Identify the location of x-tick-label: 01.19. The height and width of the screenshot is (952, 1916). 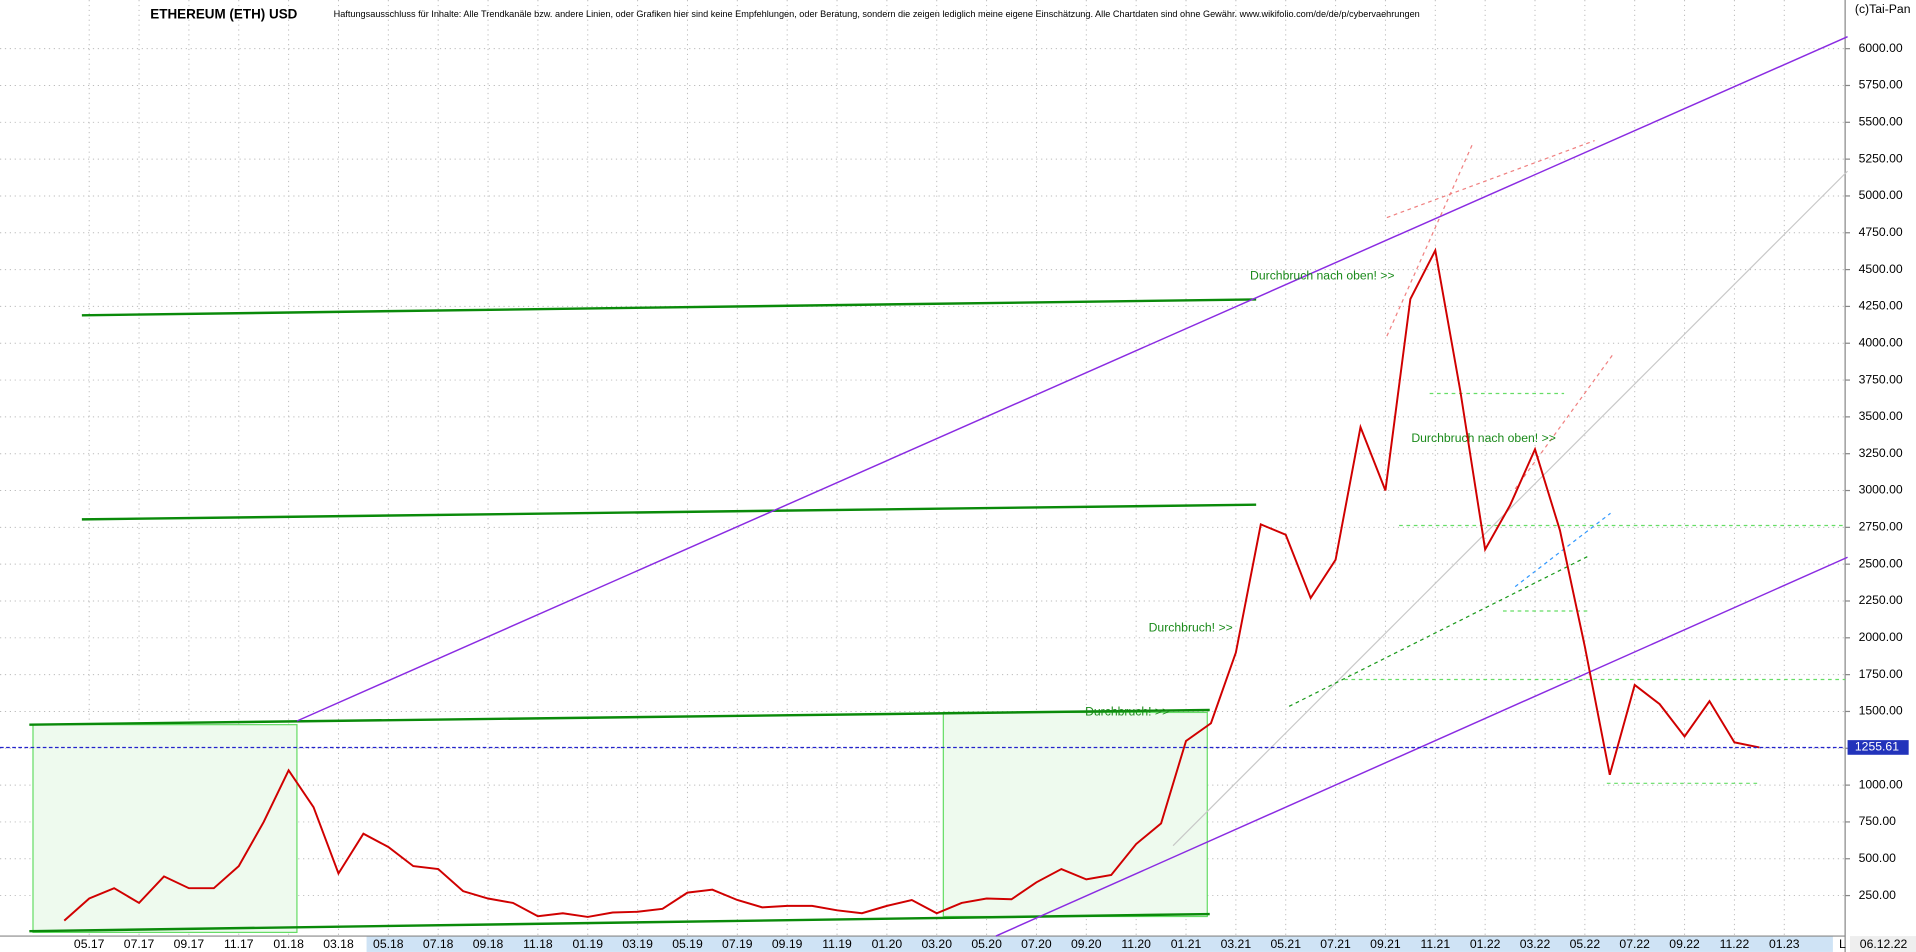
(587, 944).